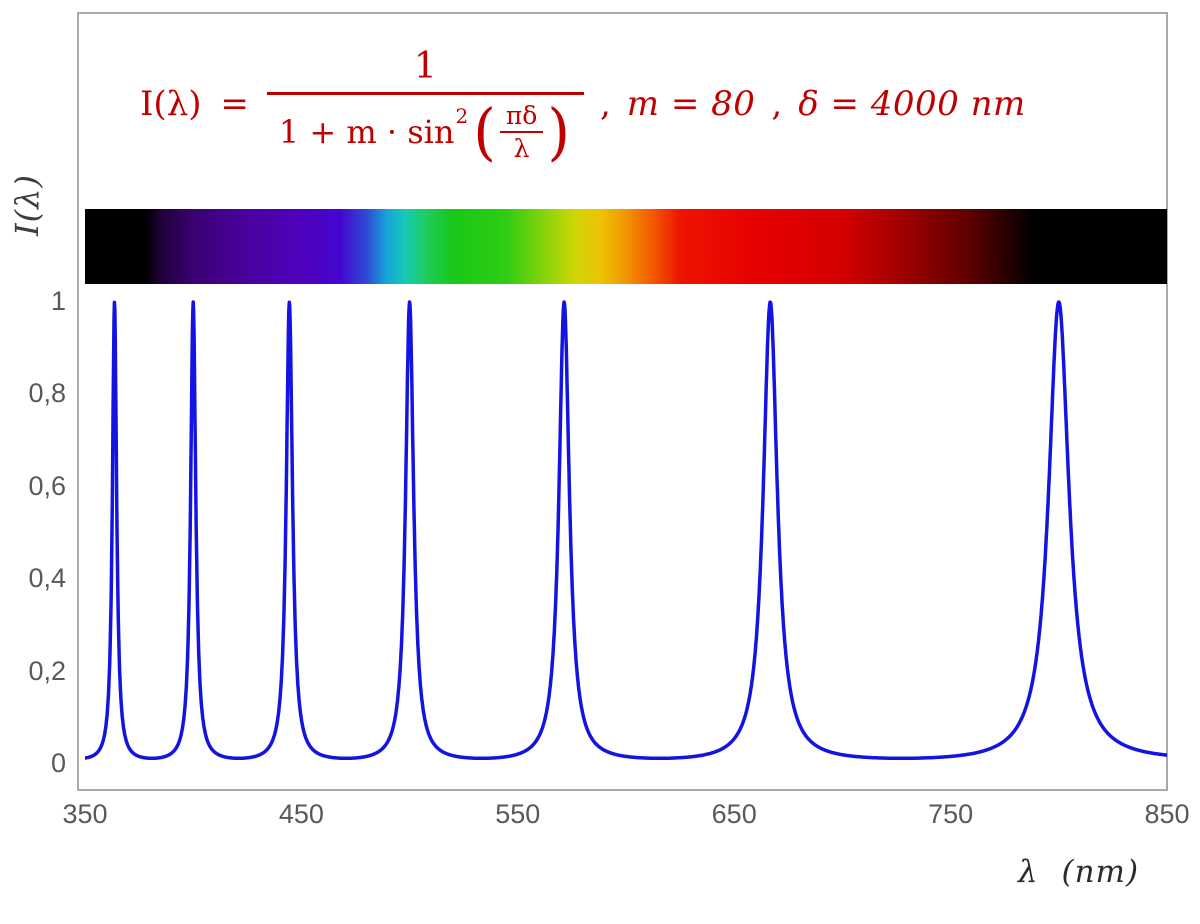  I want to click on y-tick-label: 0,4, so click(47, 578).